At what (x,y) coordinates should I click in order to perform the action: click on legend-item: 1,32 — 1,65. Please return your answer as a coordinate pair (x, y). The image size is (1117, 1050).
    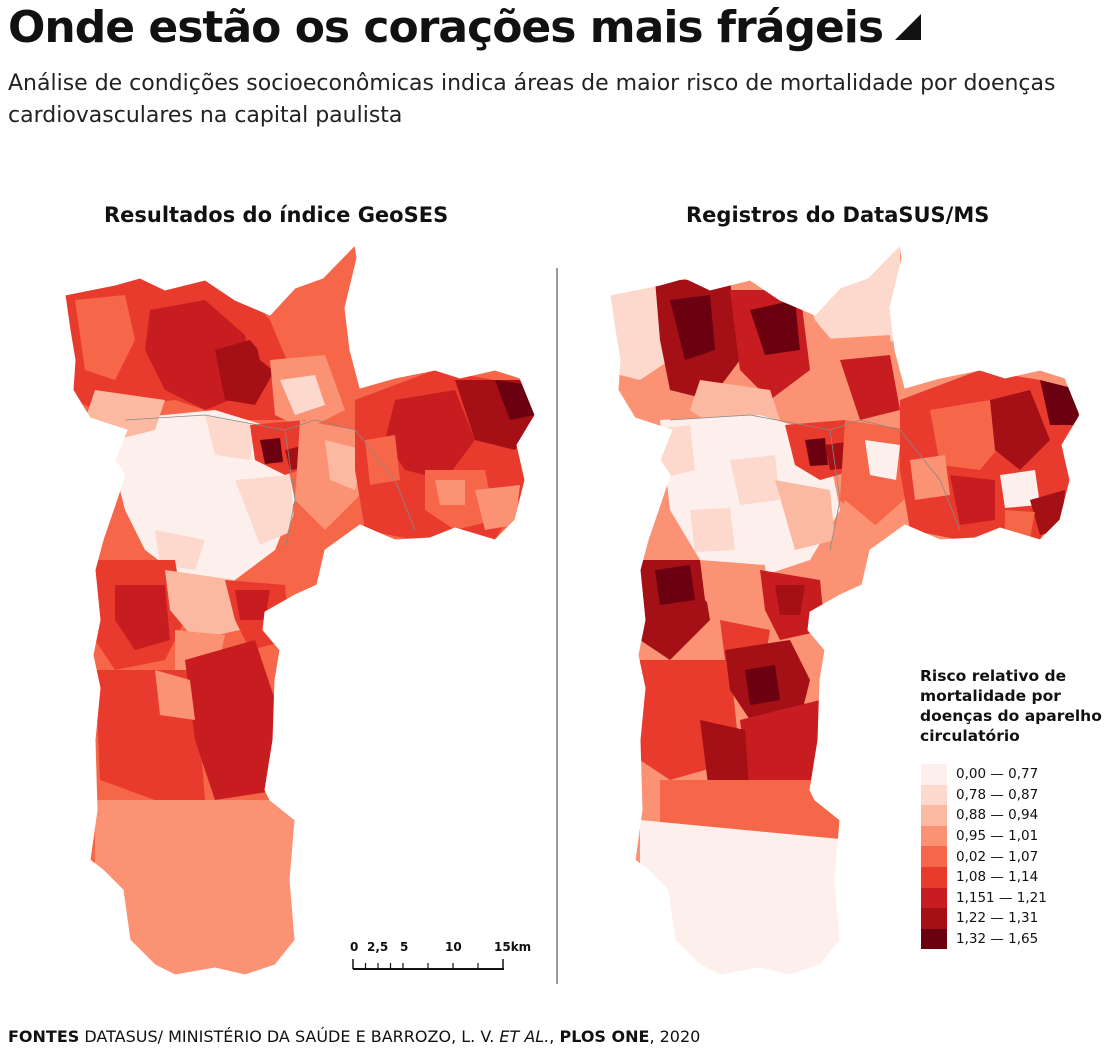
    Looking at the image, I should click on (984, 939).